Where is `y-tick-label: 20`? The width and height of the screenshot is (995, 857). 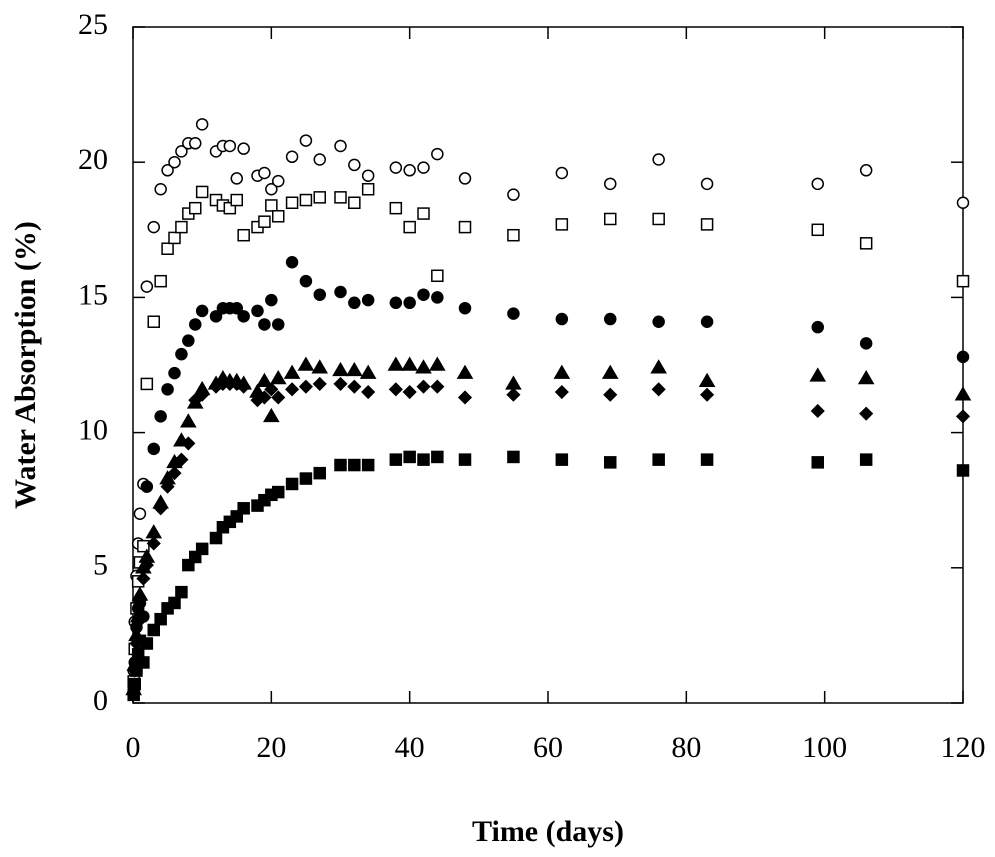
y-tick-label: 20 is located at coordinates (93, 159).